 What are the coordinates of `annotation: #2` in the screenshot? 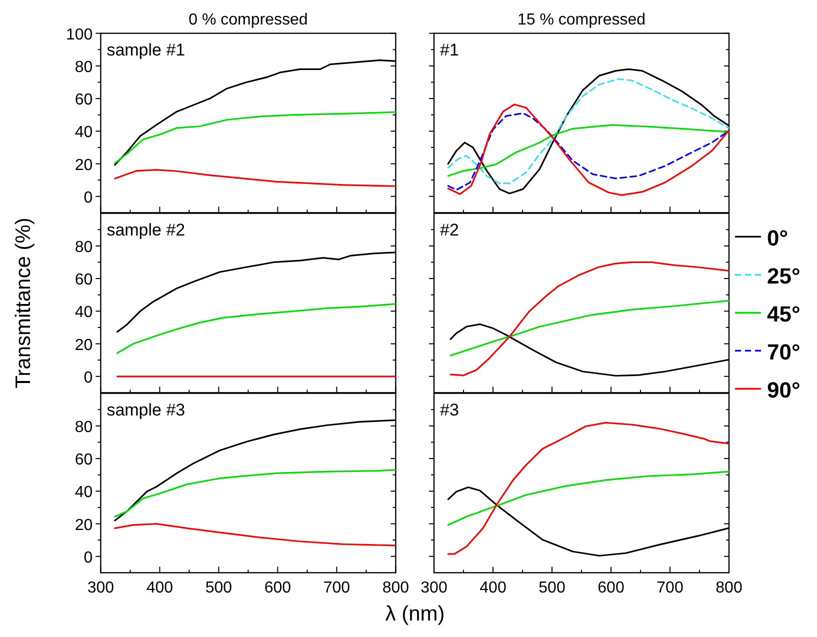 It's located at (449, 230).